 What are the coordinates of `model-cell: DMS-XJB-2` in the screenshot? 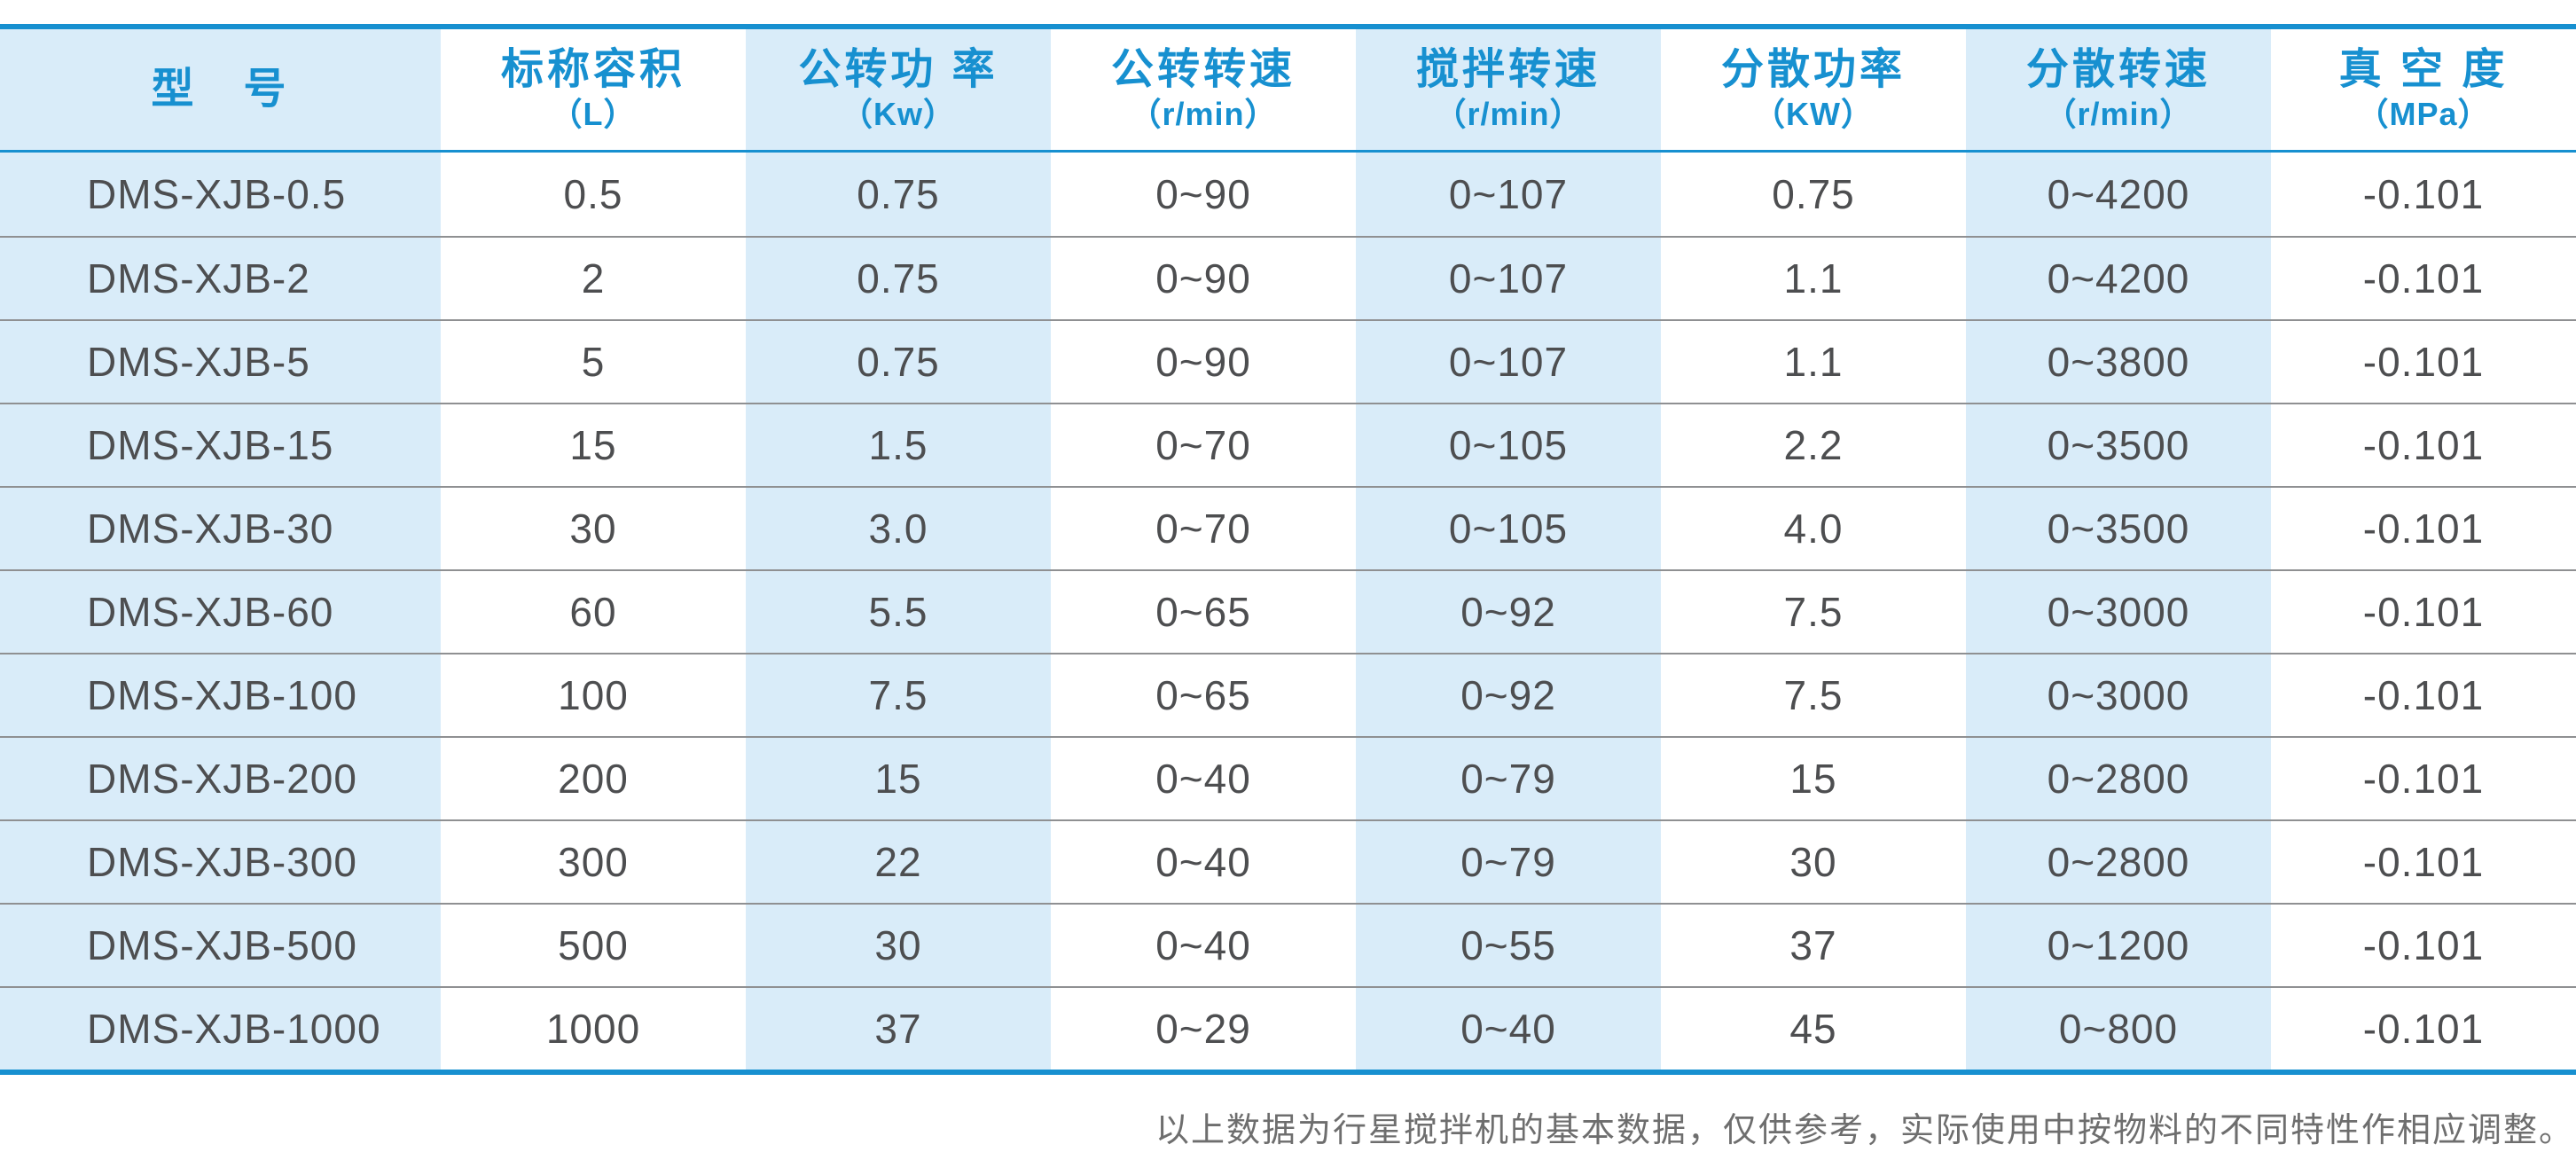 It's located at (220, 279).